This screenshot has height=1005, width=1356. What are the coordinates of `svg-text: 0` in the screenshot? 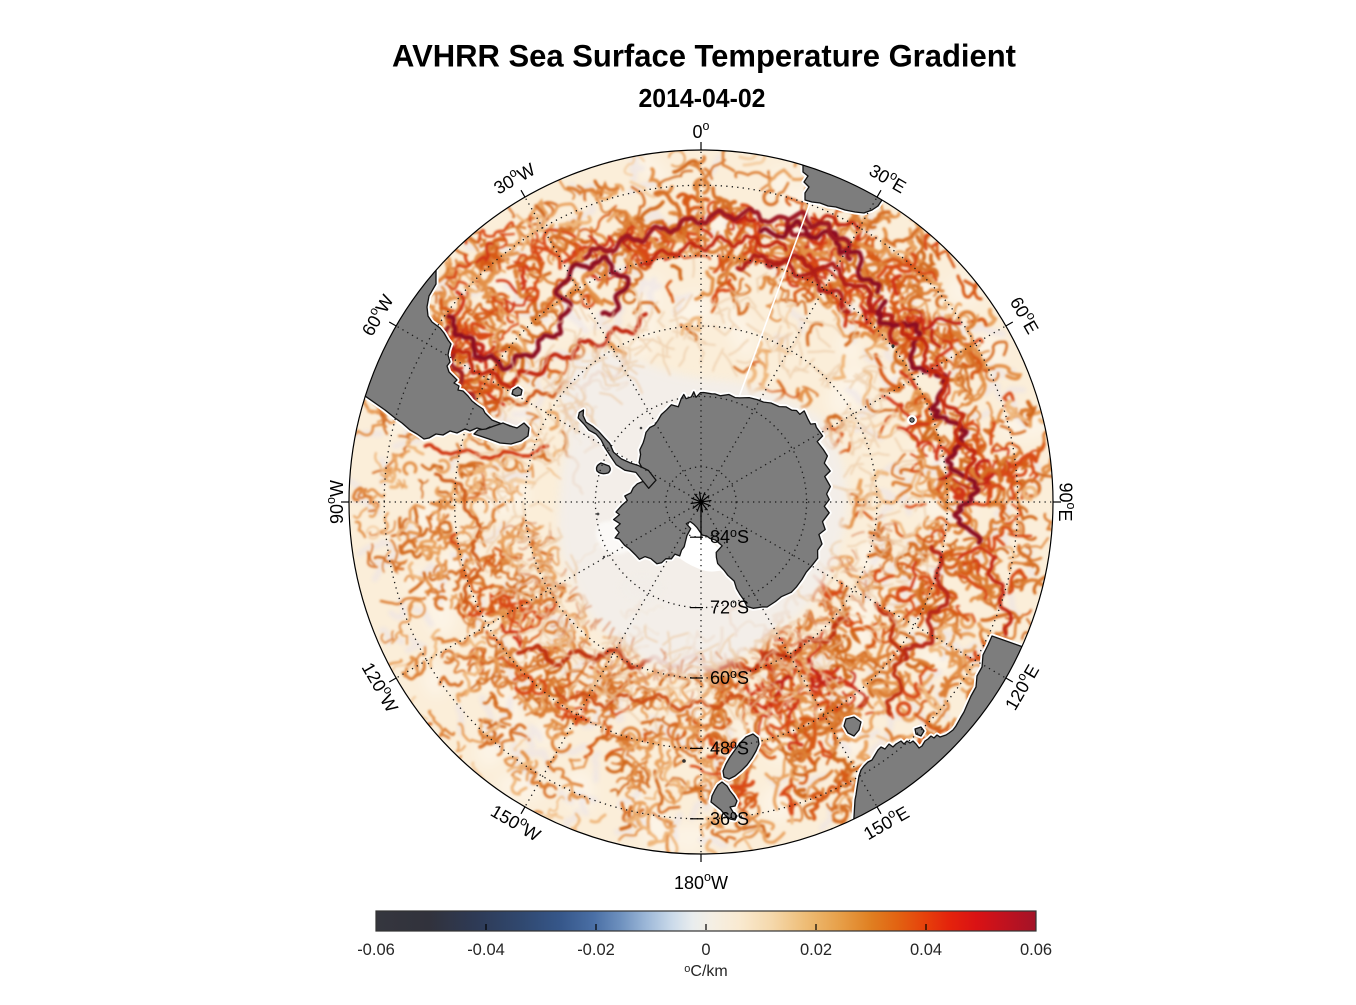 It's located at (705, 950).